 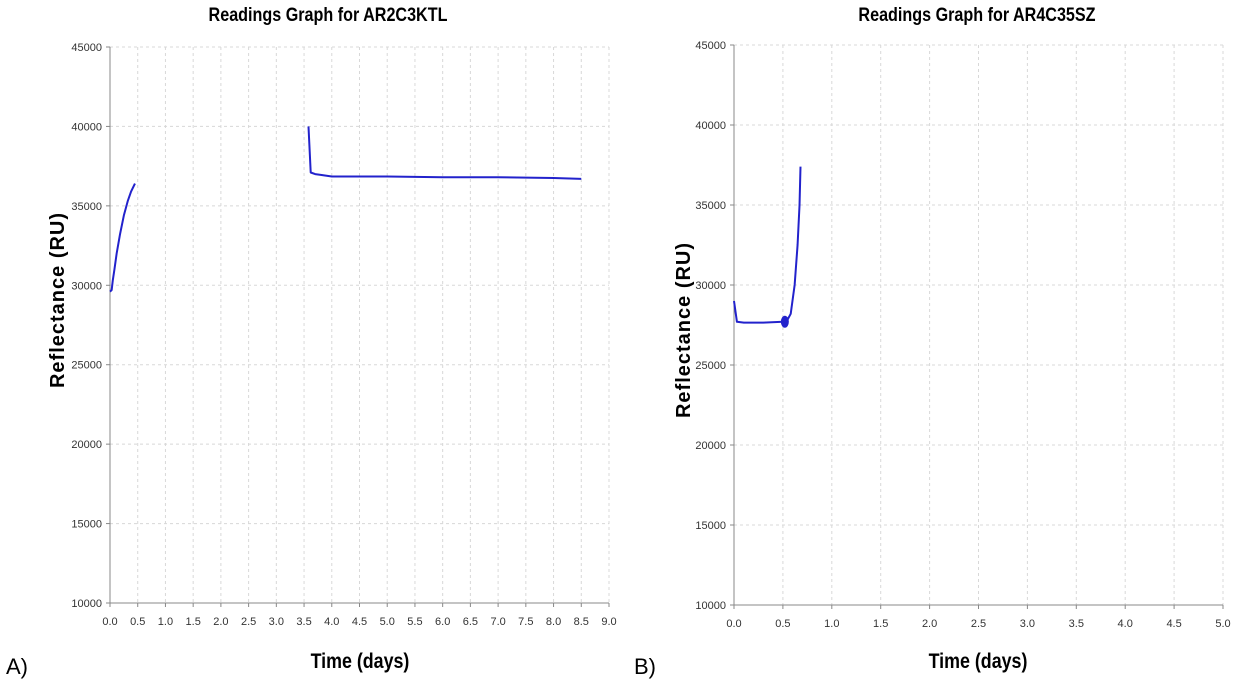 What do you see at coordinates (17, 666) in the screenshot?
I see `panel-label-a: A)` at bounding box center [17, 666].